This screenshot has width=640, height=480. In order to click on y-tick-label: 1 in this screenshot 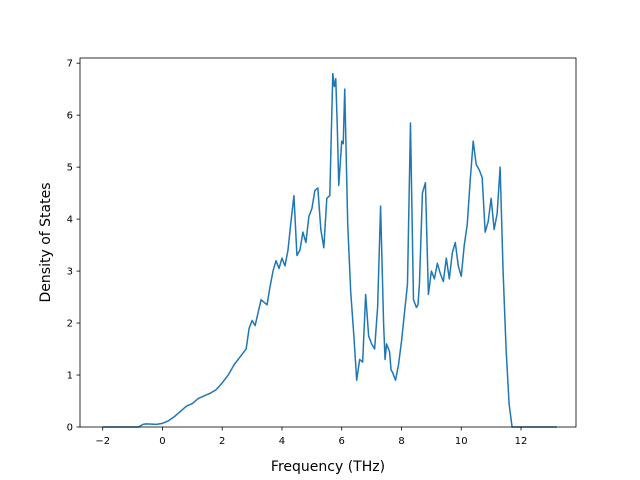, I will do `click(70, 376)`.